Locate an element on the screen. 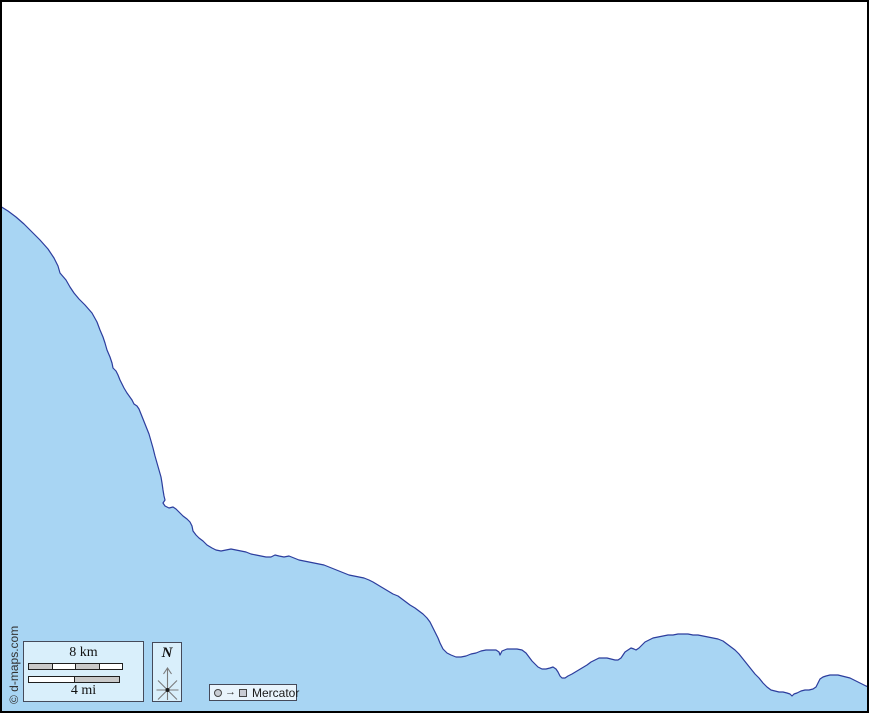 This screenshot has width=869, height=713. compass-rose-icon is located at coordinates (167, 683).